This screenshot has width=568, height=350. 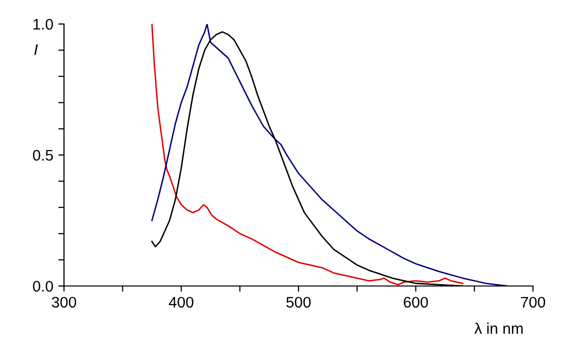 I want to click on x-tick-label: 600, so click(x=416, y=302).